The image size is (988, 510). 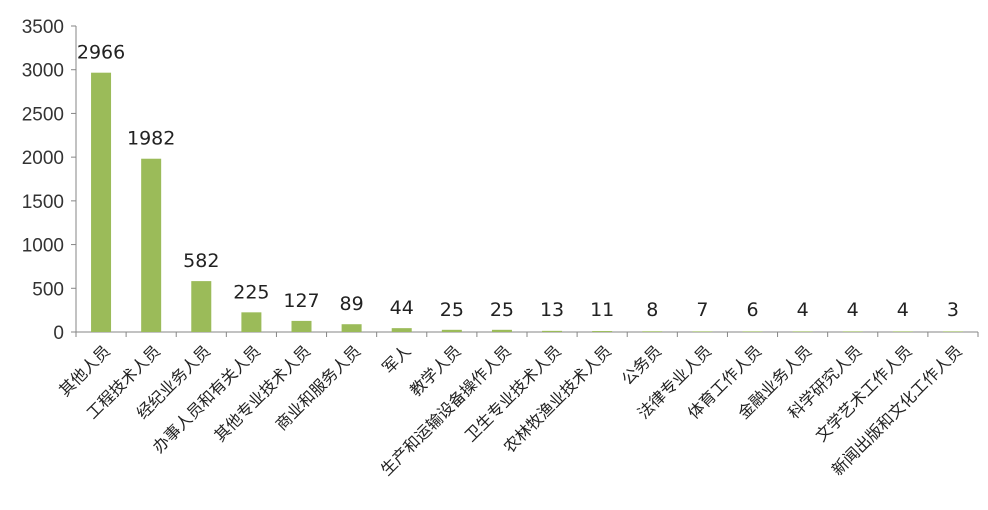 I want to click on y-tick-label: 3500, so click(x=43, y=27).